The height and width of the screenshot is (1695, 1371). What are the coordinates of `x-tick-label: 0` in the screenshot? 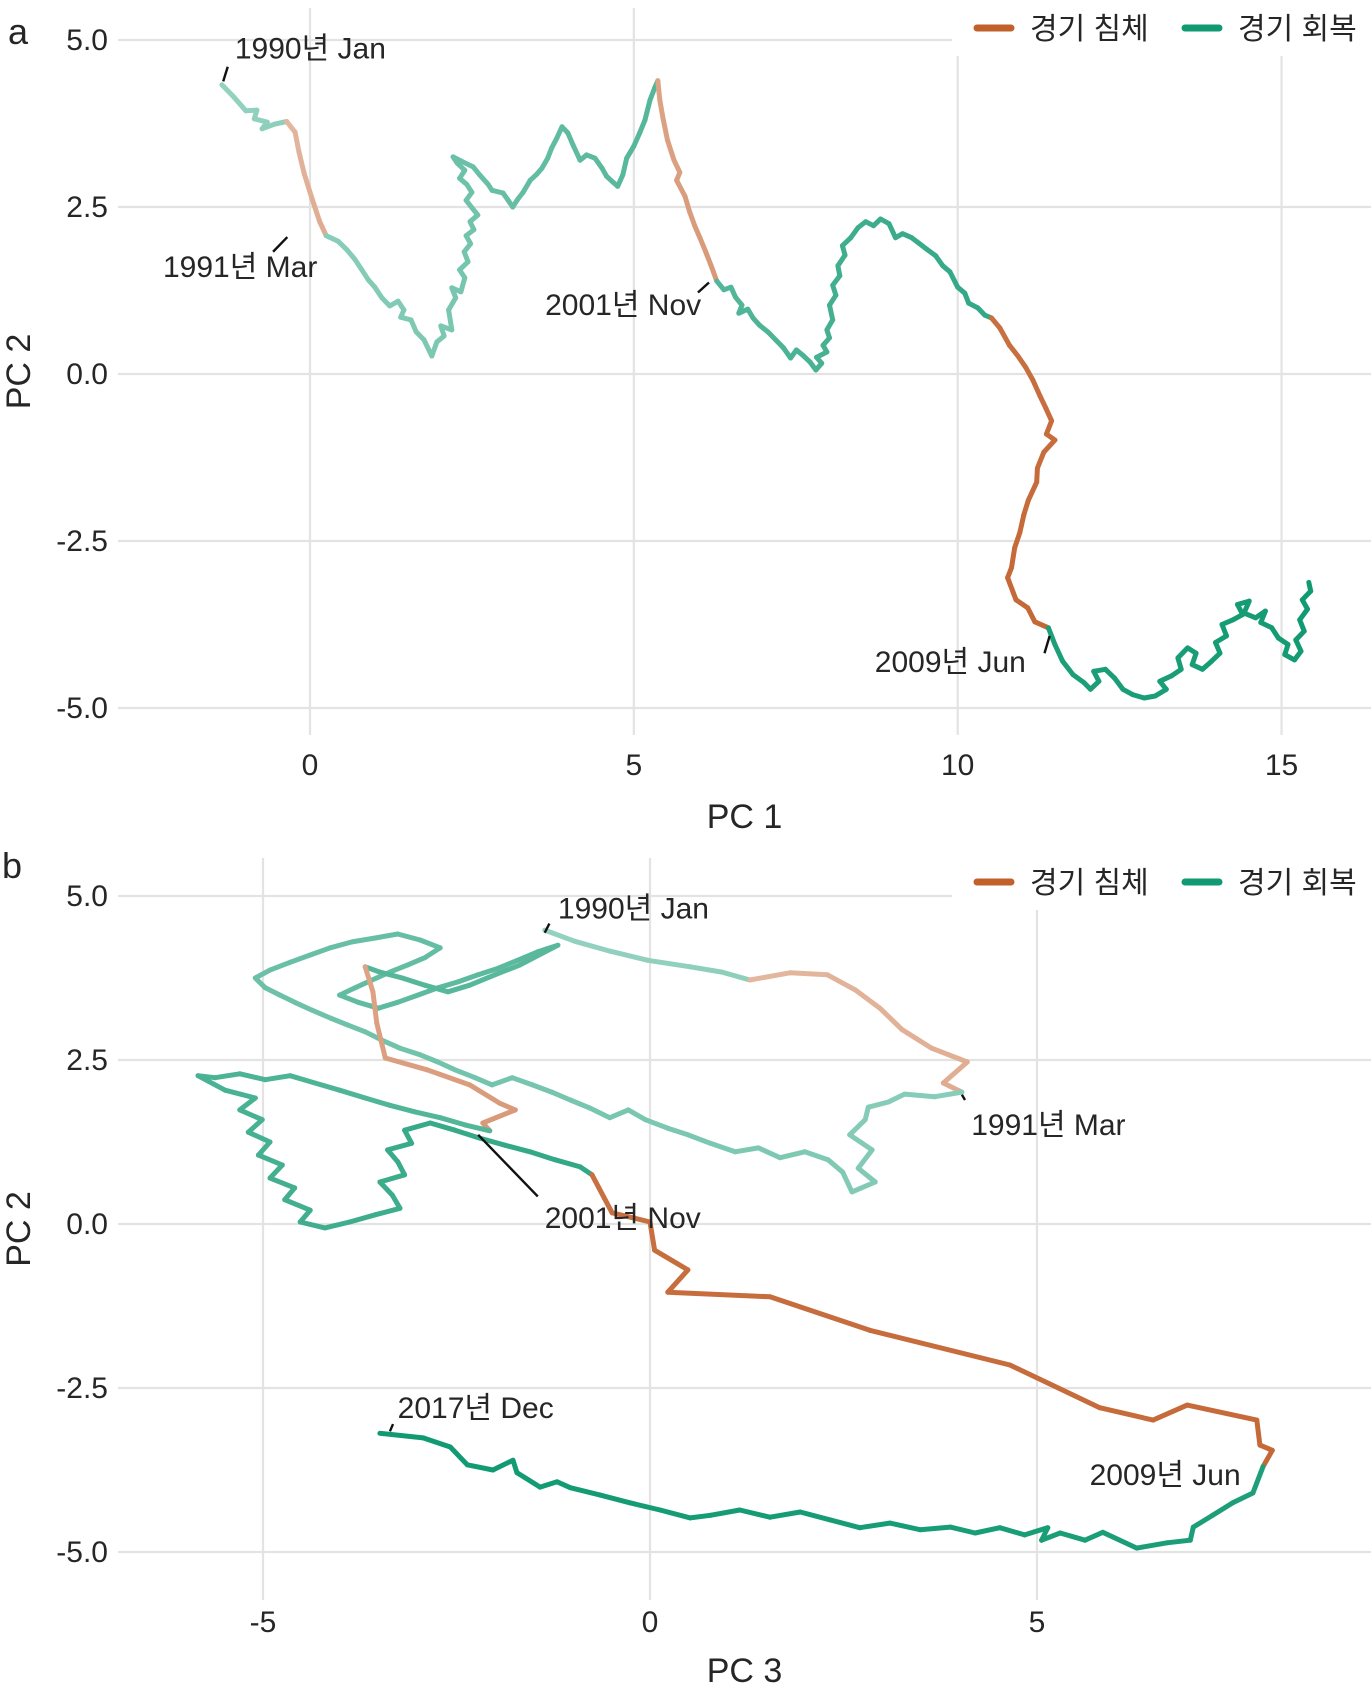 It's located at (310, 765).